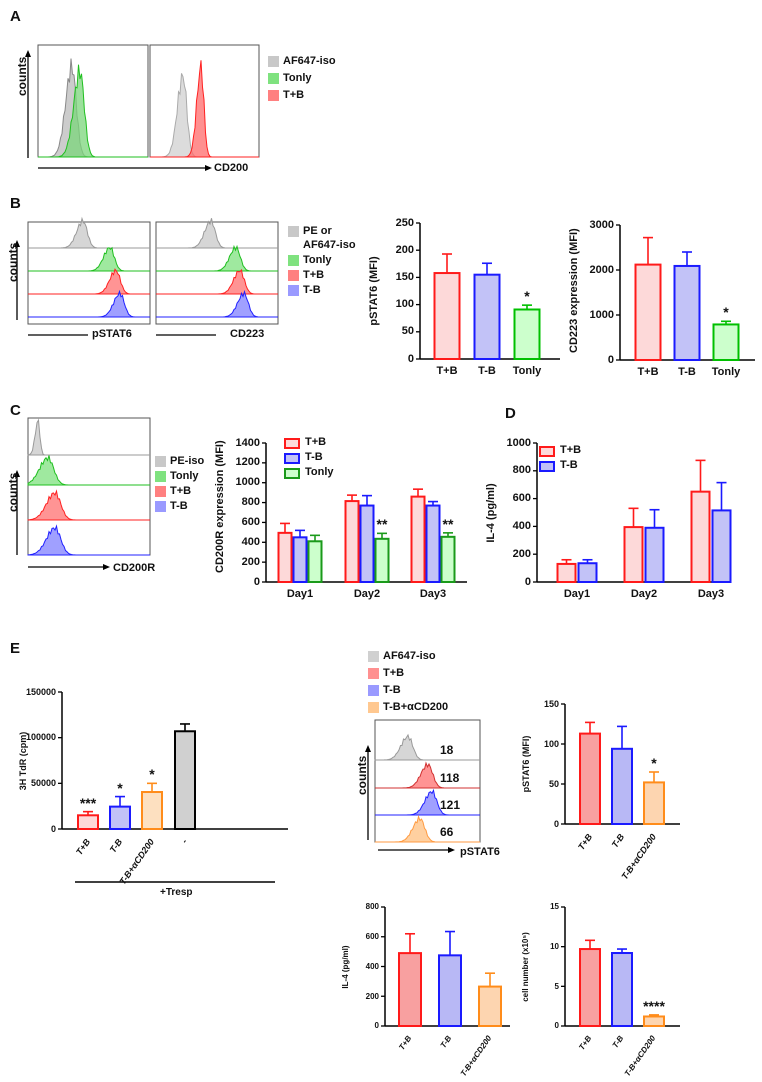  What do you see at coordinates (185, 780) in the screenshot?
I see `bar--` at bounding box center [185, 780].